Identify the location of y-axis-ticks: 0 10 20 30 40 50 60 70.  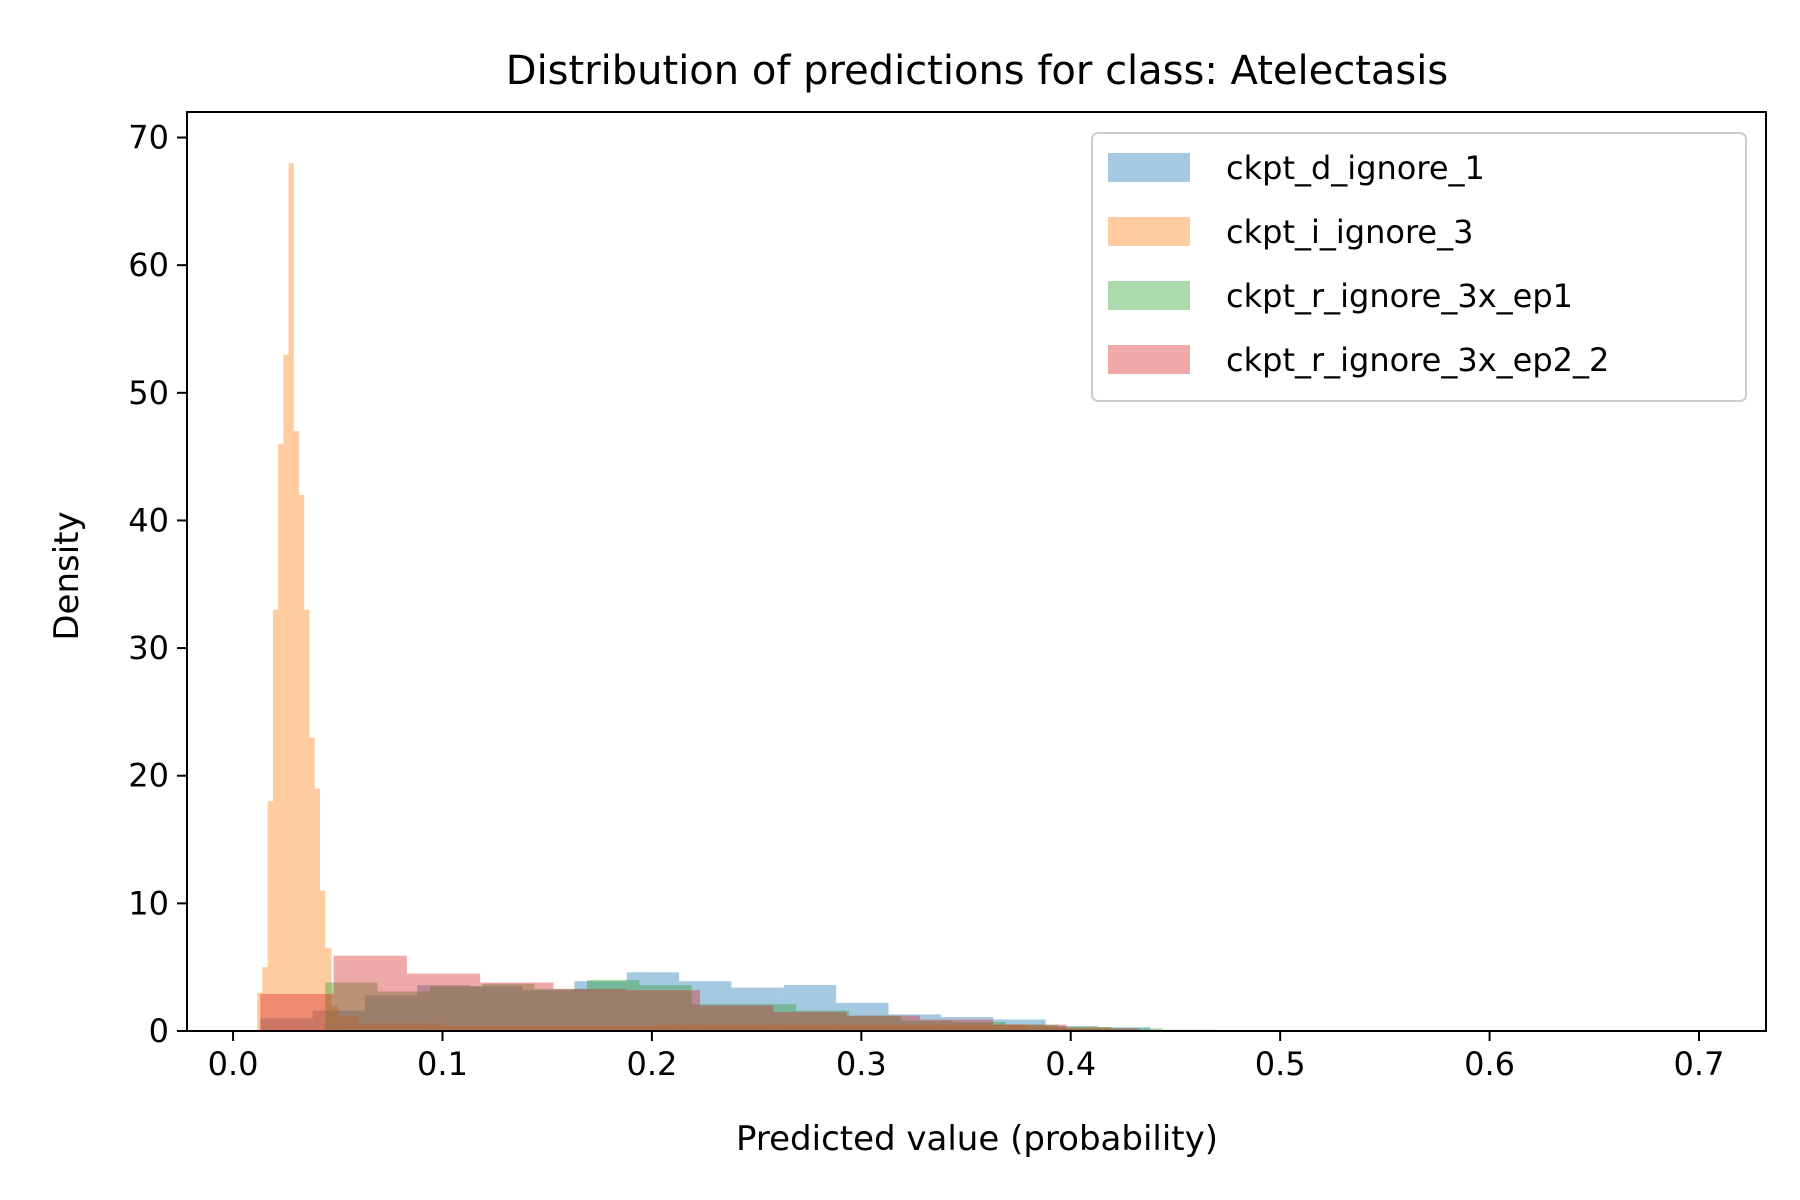
(157, 584).